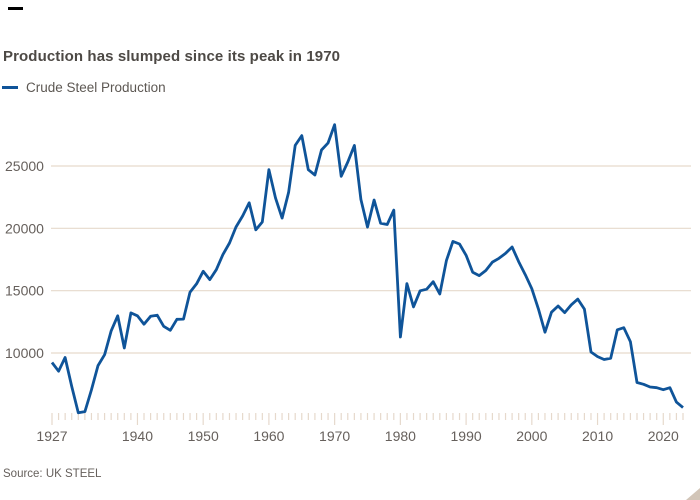  What do you see at coordinates (52, 474) in the screenshot?
I see `source-note: Source: UK STEEL` at bounding box center [52, 474].